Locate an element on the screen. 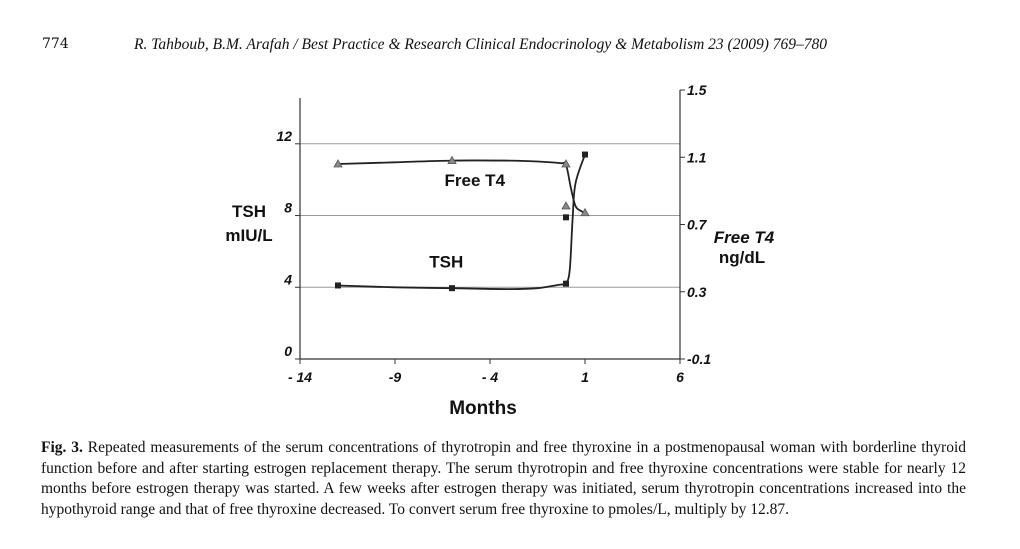 Image resolution: width=1020 pixels, height=549 pixels. right-tick-label: 0.7 is located at coordinates (697, 225).